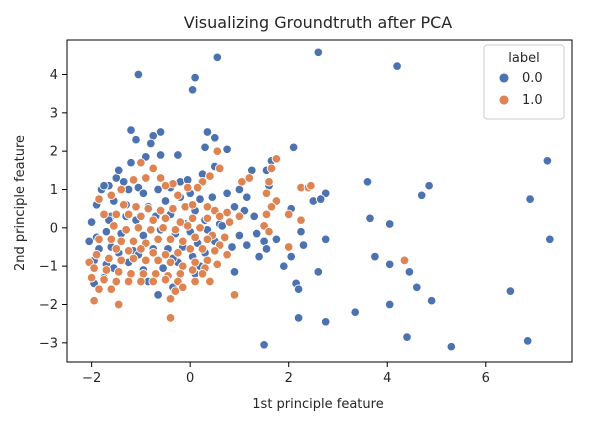 The height and width of the screenshot is (434, 612). Describe the element at coordinates (504, 100) in the screenshot. I see `legend-marker` at that location.